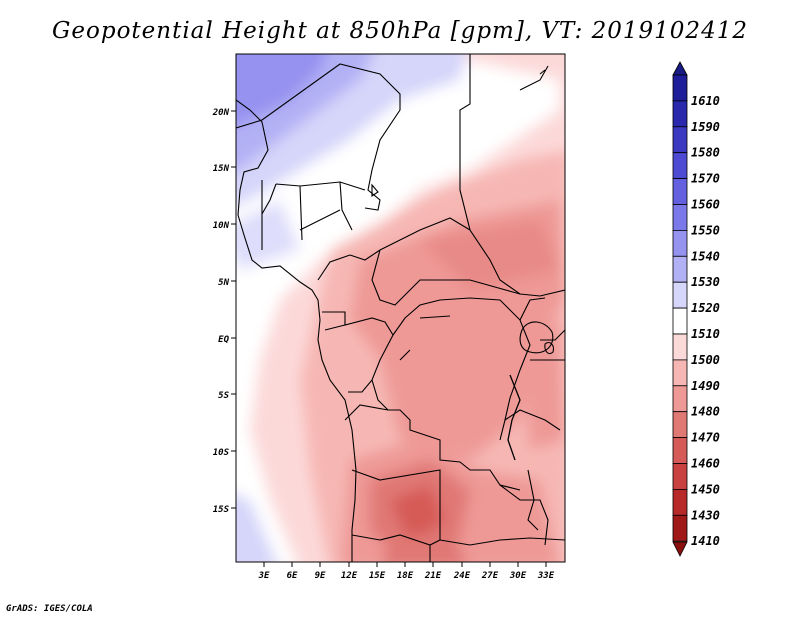 The height and width of the screenshot is (618, 800). What do you see at coordinates (377, 576) in the screenshot?
I see `lon-label: 15E` at bounding box center [377, 576].